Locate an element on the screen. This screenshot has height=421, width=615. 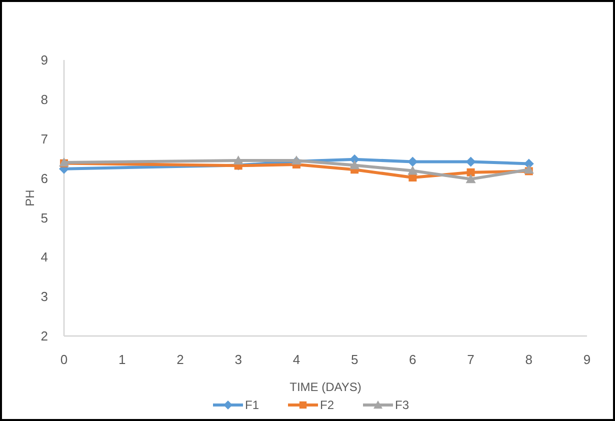
x-tick-label: 3 is located at coordinates (238, 359).